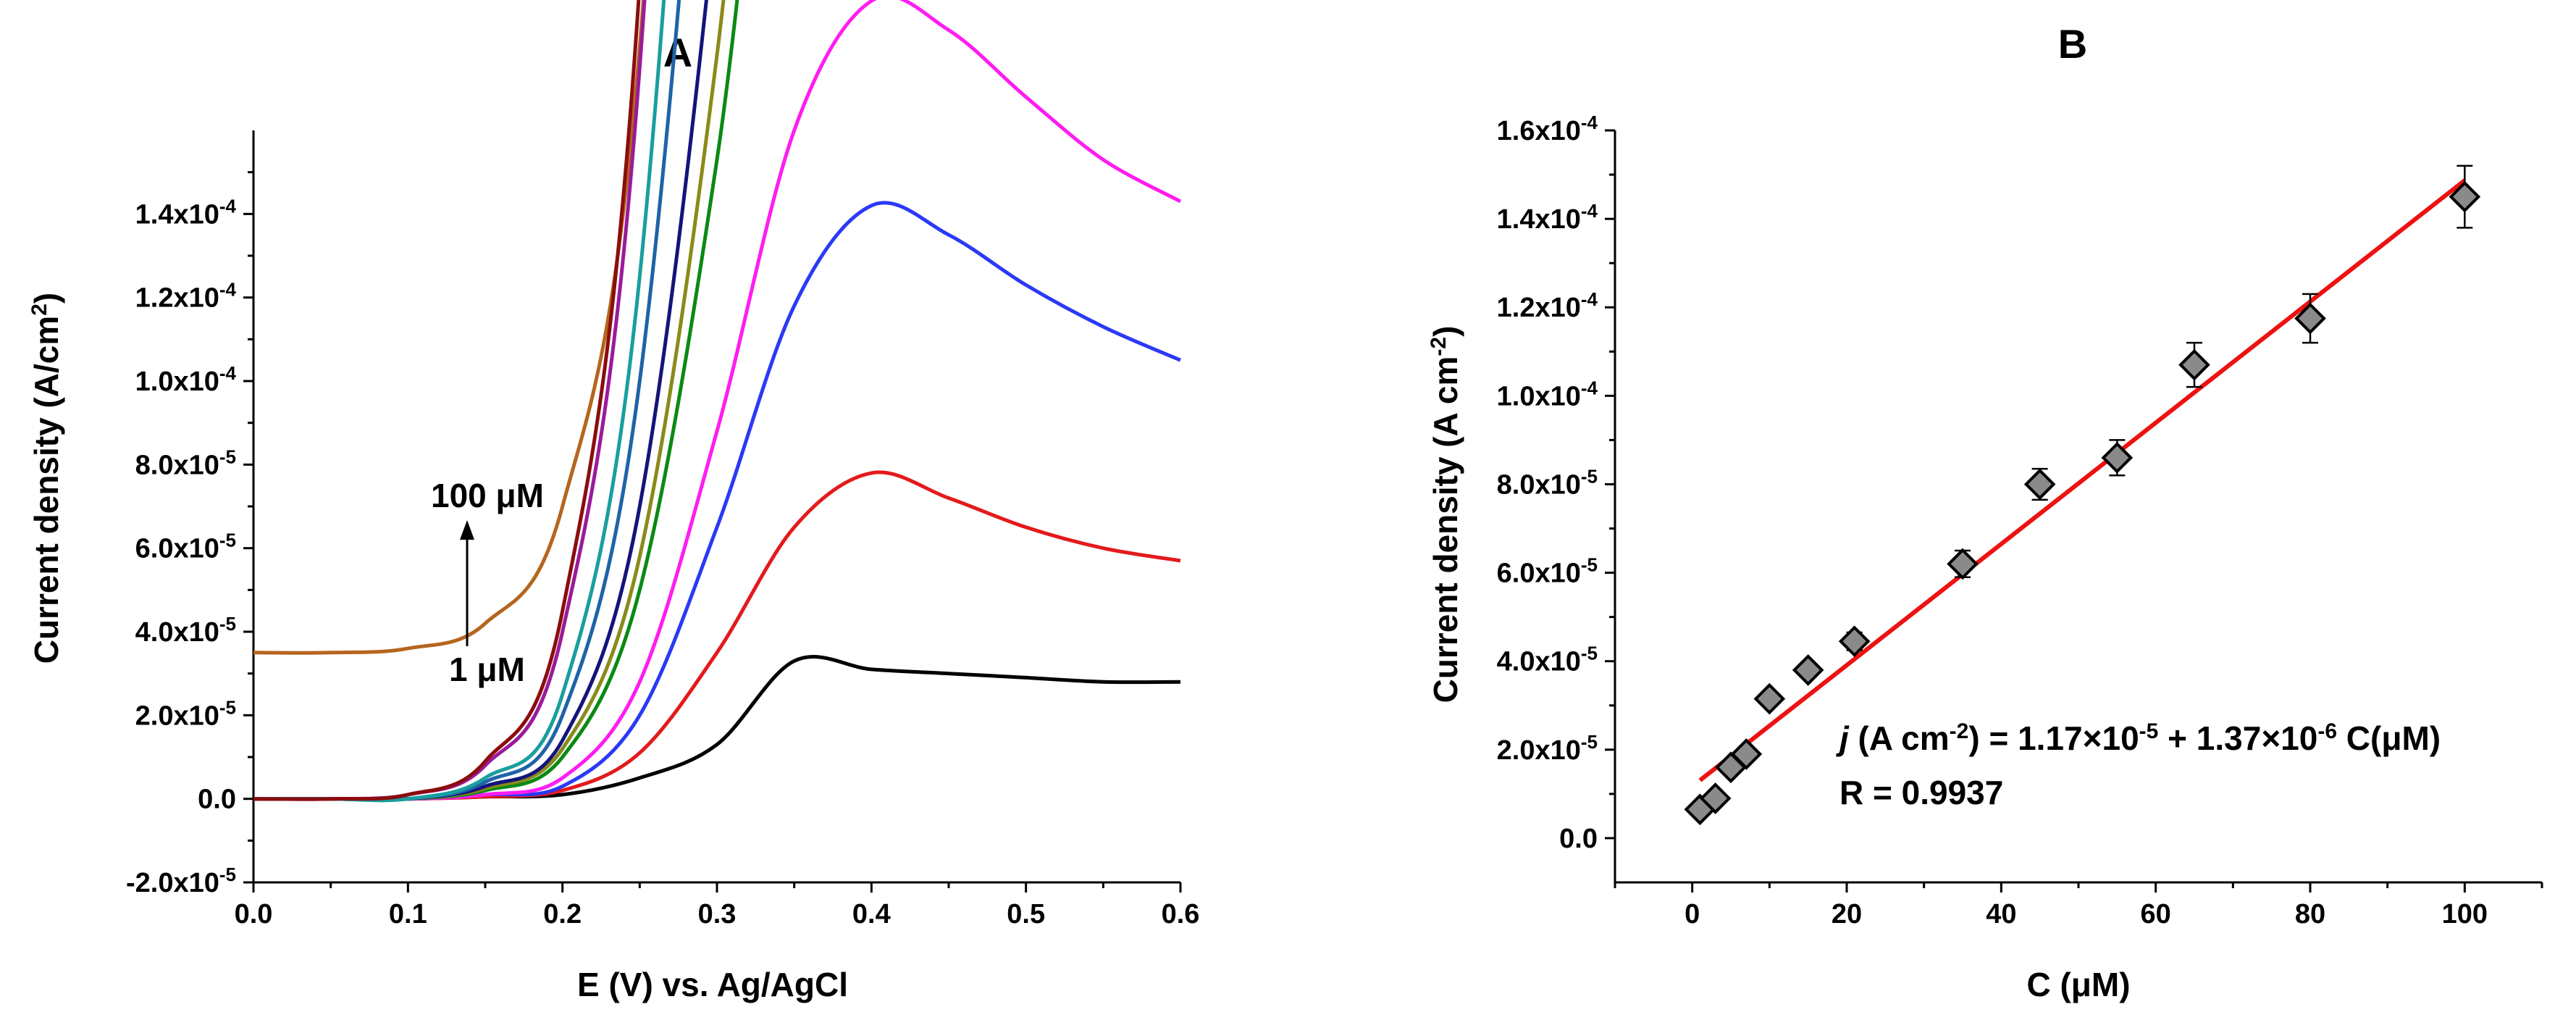 The height and width of the screenshot is (1028, 2576). I want to click on panel-a-y-axis-title: Current density (A/cm2), so click(47, 478).